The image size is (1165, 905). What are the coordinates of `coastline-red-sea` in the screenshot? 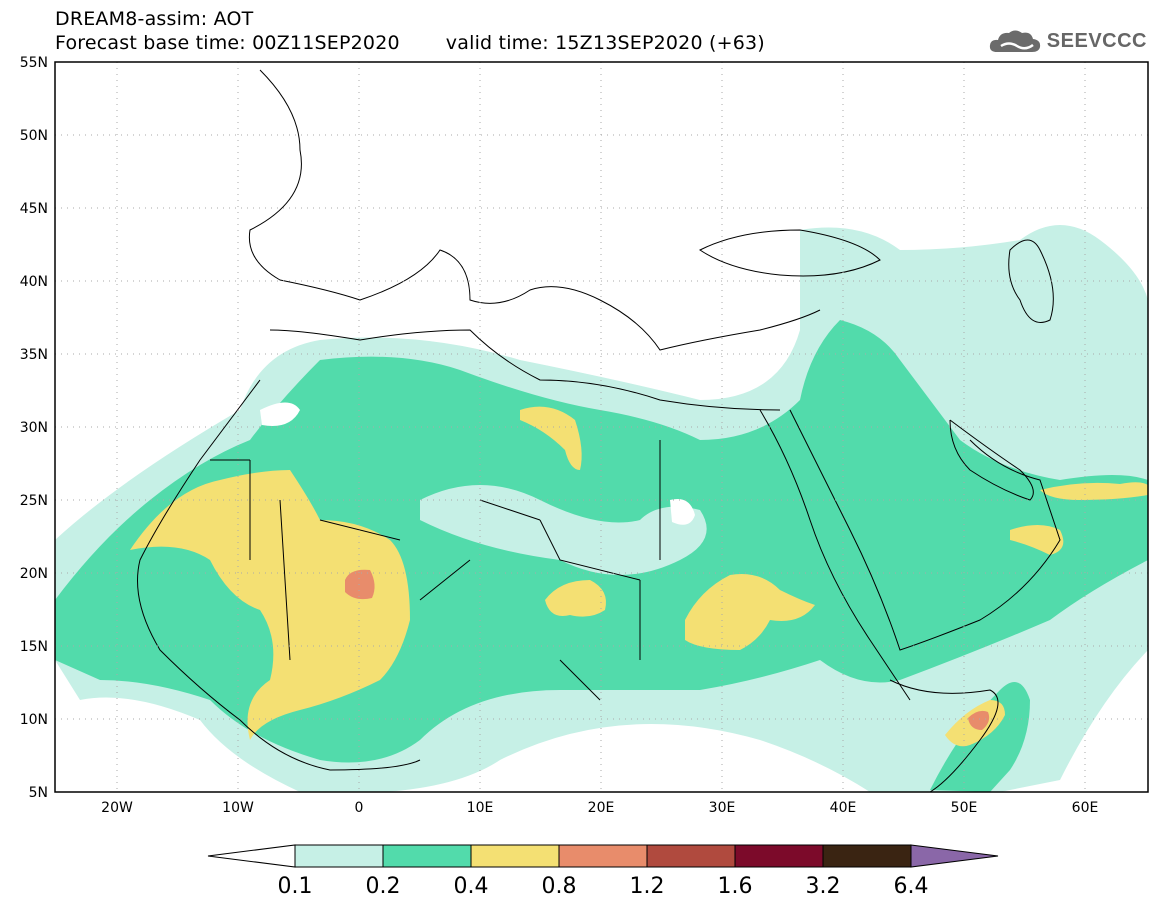 It's located at (835, 555).